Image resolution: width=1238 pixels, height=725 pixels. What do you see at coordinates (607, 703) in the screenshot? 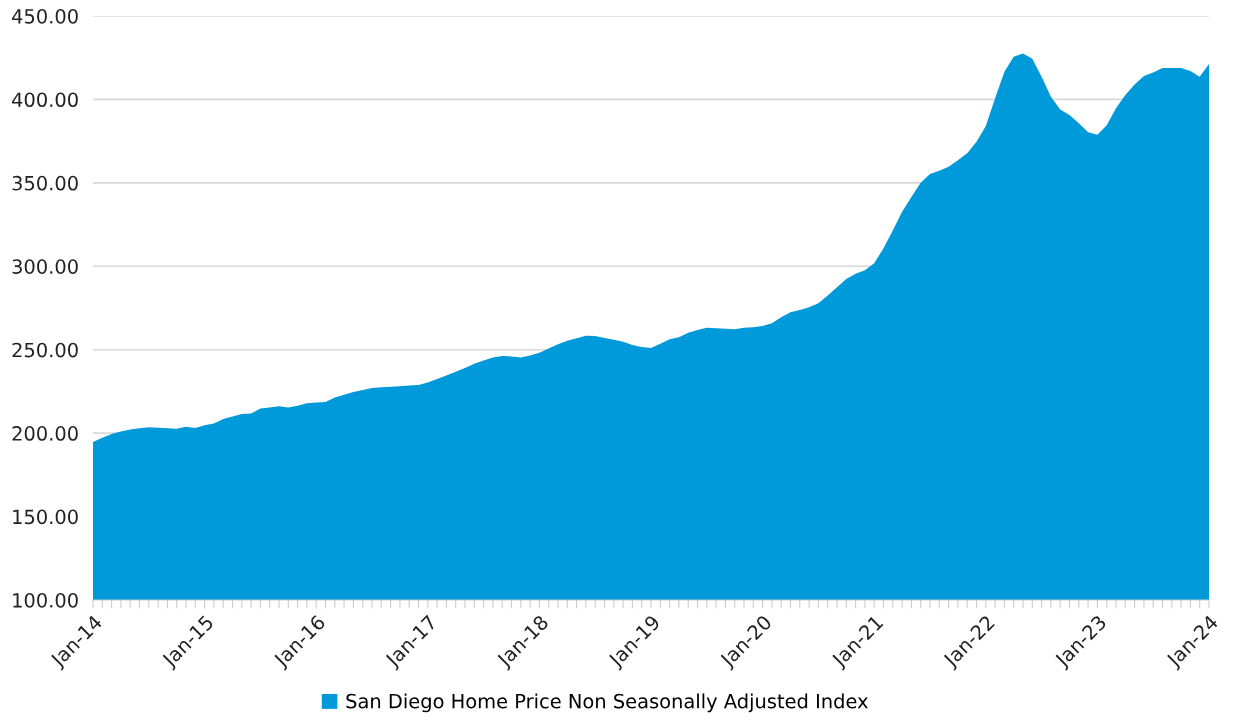
I see `legend-label: San Diego Home Price Non Seasonally Adjusted Index` at bounding box center [607, 703].